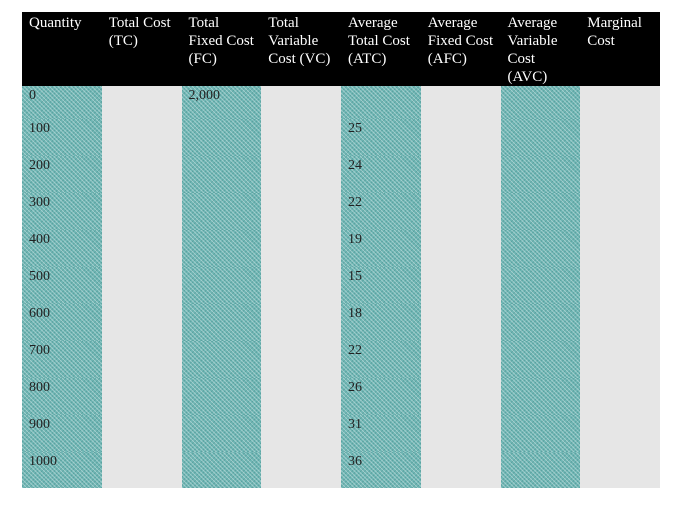 The image size is (692, 507). Describe the element at coordinates (62, 49) in the screenshot. I see `header-quantity: Quantity` at that location.